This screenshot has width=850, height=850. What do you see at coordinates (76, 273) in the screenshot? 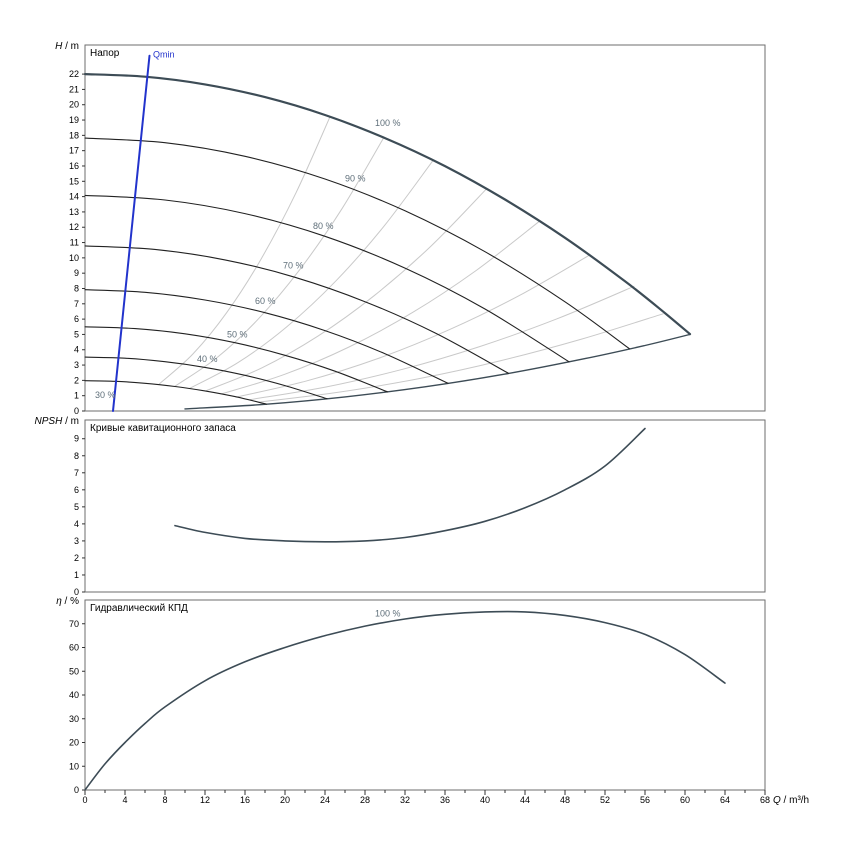
I see `head-y-tick-label: 9` at bounding box center [76, 273].